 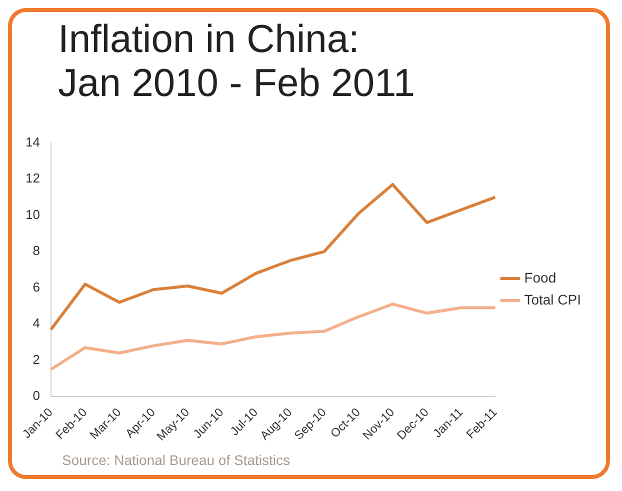 What do you see at coordinates (32, 142) in the screenshot?
I see `y-tick-label: 14` at bounding box center [32, 142].